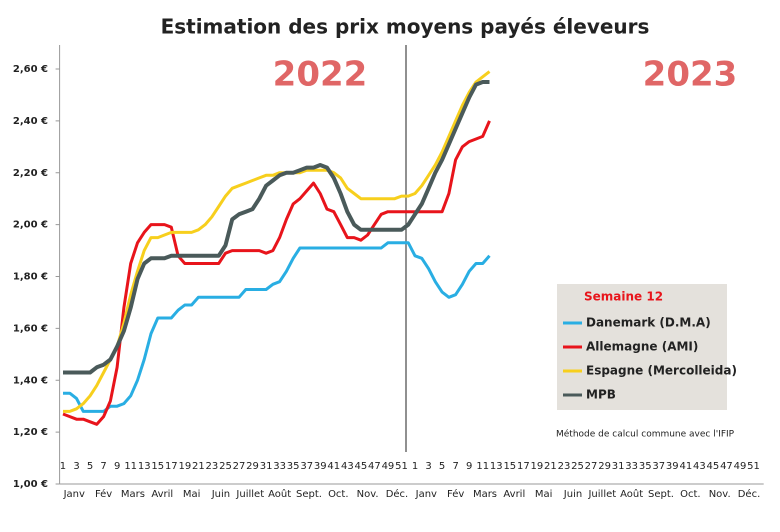 The height and width of the screenshot is (532, 780). I want to click on legend-label: Espagne (Mercolleida), so click(661, 371).